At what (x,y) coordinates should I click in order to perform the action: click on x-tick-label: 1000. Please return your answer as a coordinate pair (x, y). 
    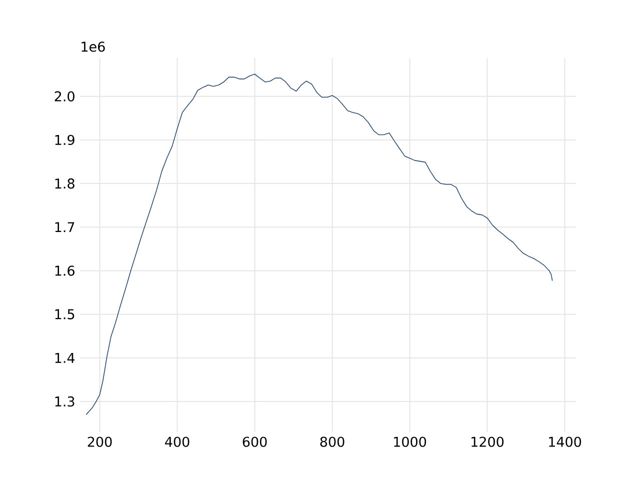
    Looking at the image, I should click on (410, 441).